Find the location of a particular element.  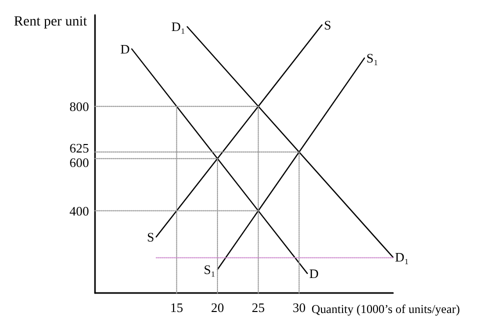

text: D is located at coordinates (314, 273).